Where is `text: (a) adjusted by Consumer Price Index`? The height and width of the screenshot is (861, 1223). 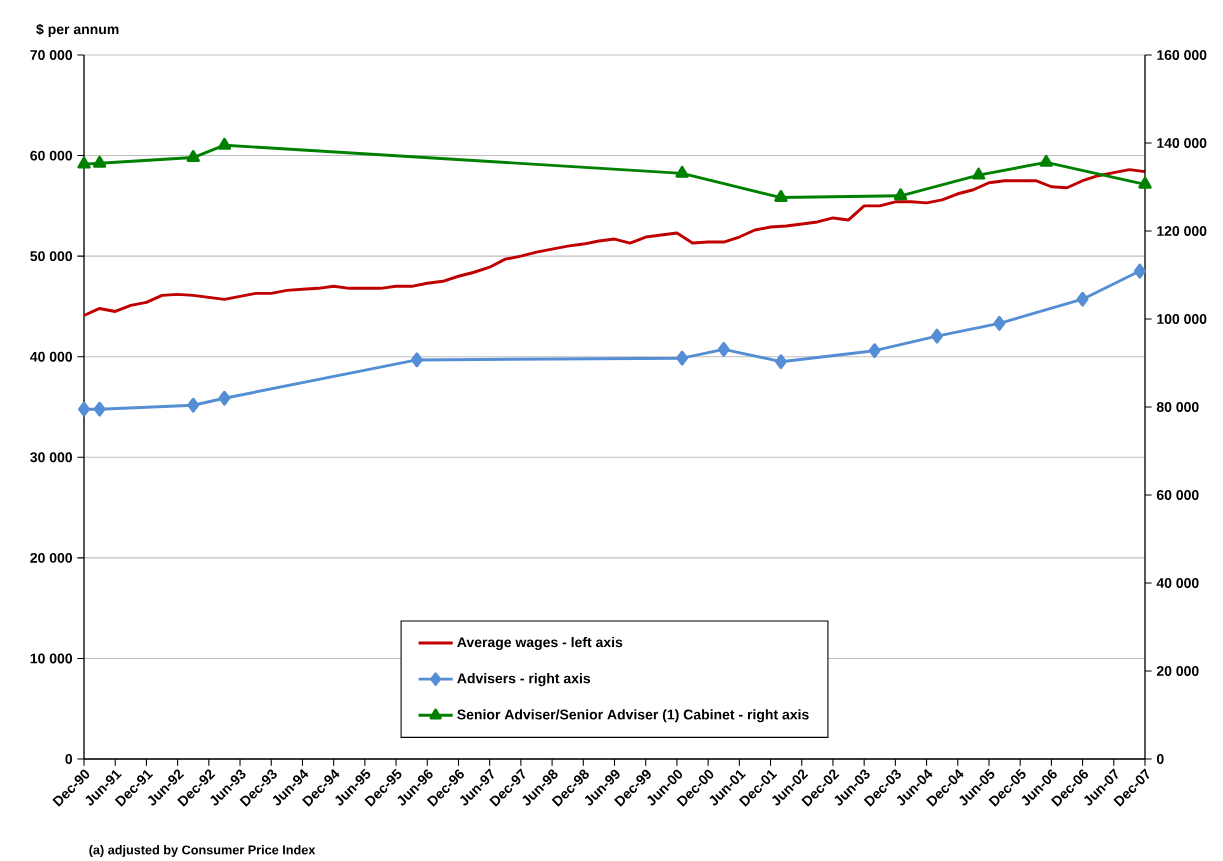
text: (a) adjusted by Consumer Price Index is located at coordinates (202, 851).